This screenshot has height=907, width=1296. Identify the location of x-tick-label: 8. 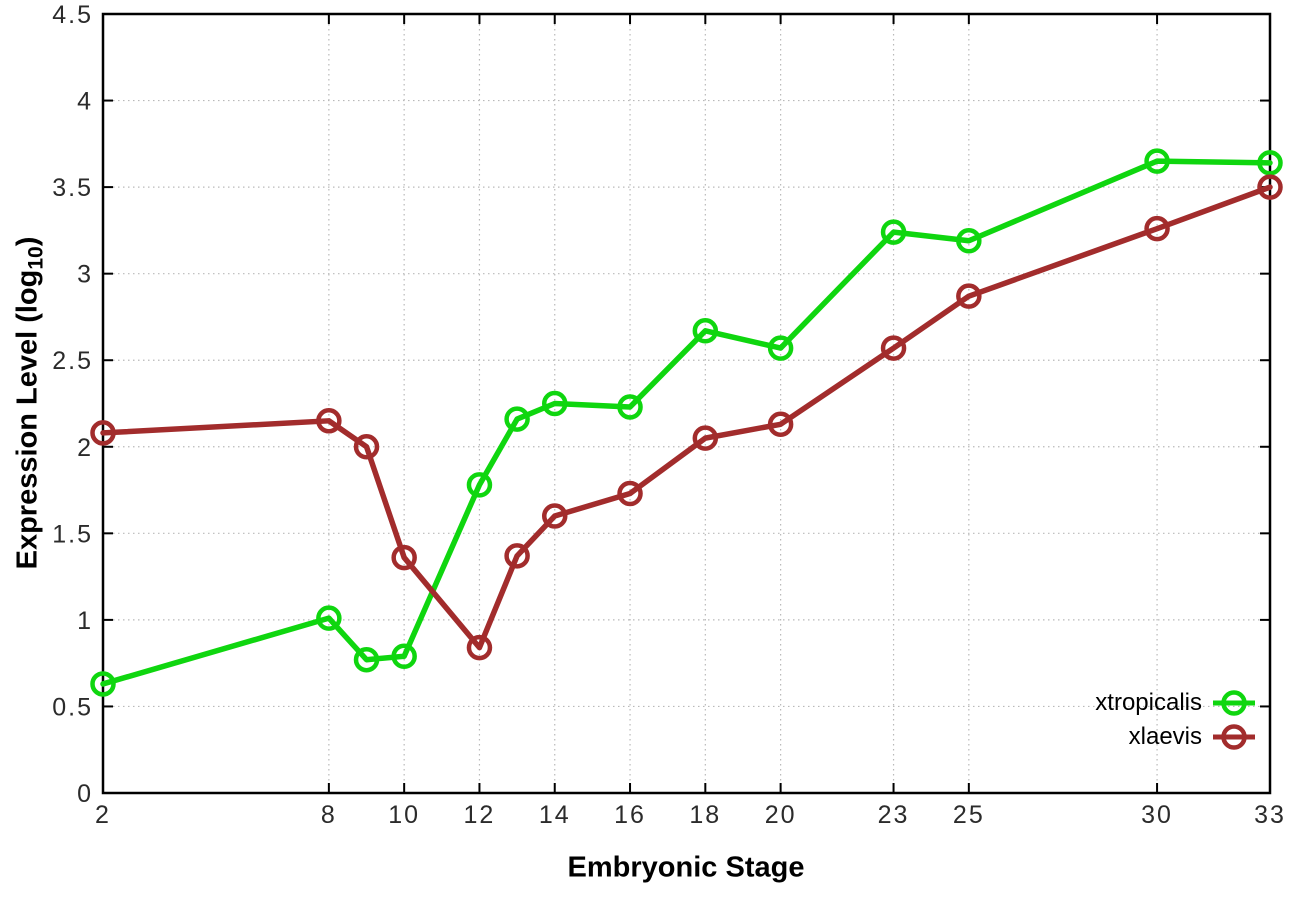
(329, 815).